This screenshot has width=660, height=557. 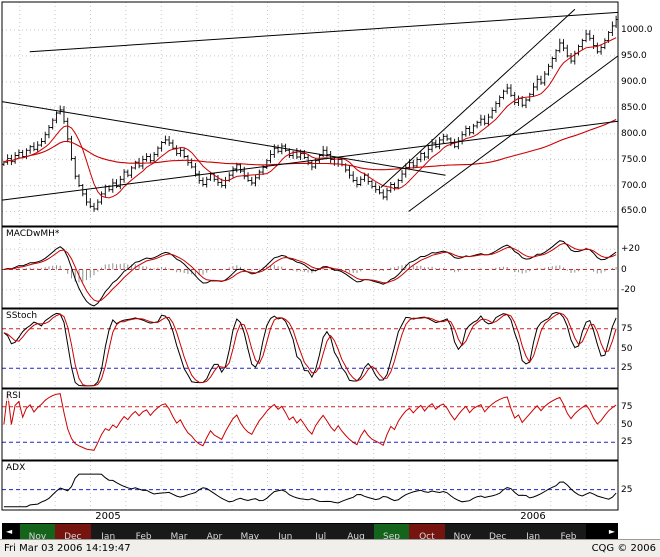 I want to click on year-row: 2005 2006, so click(x=310, y=516).